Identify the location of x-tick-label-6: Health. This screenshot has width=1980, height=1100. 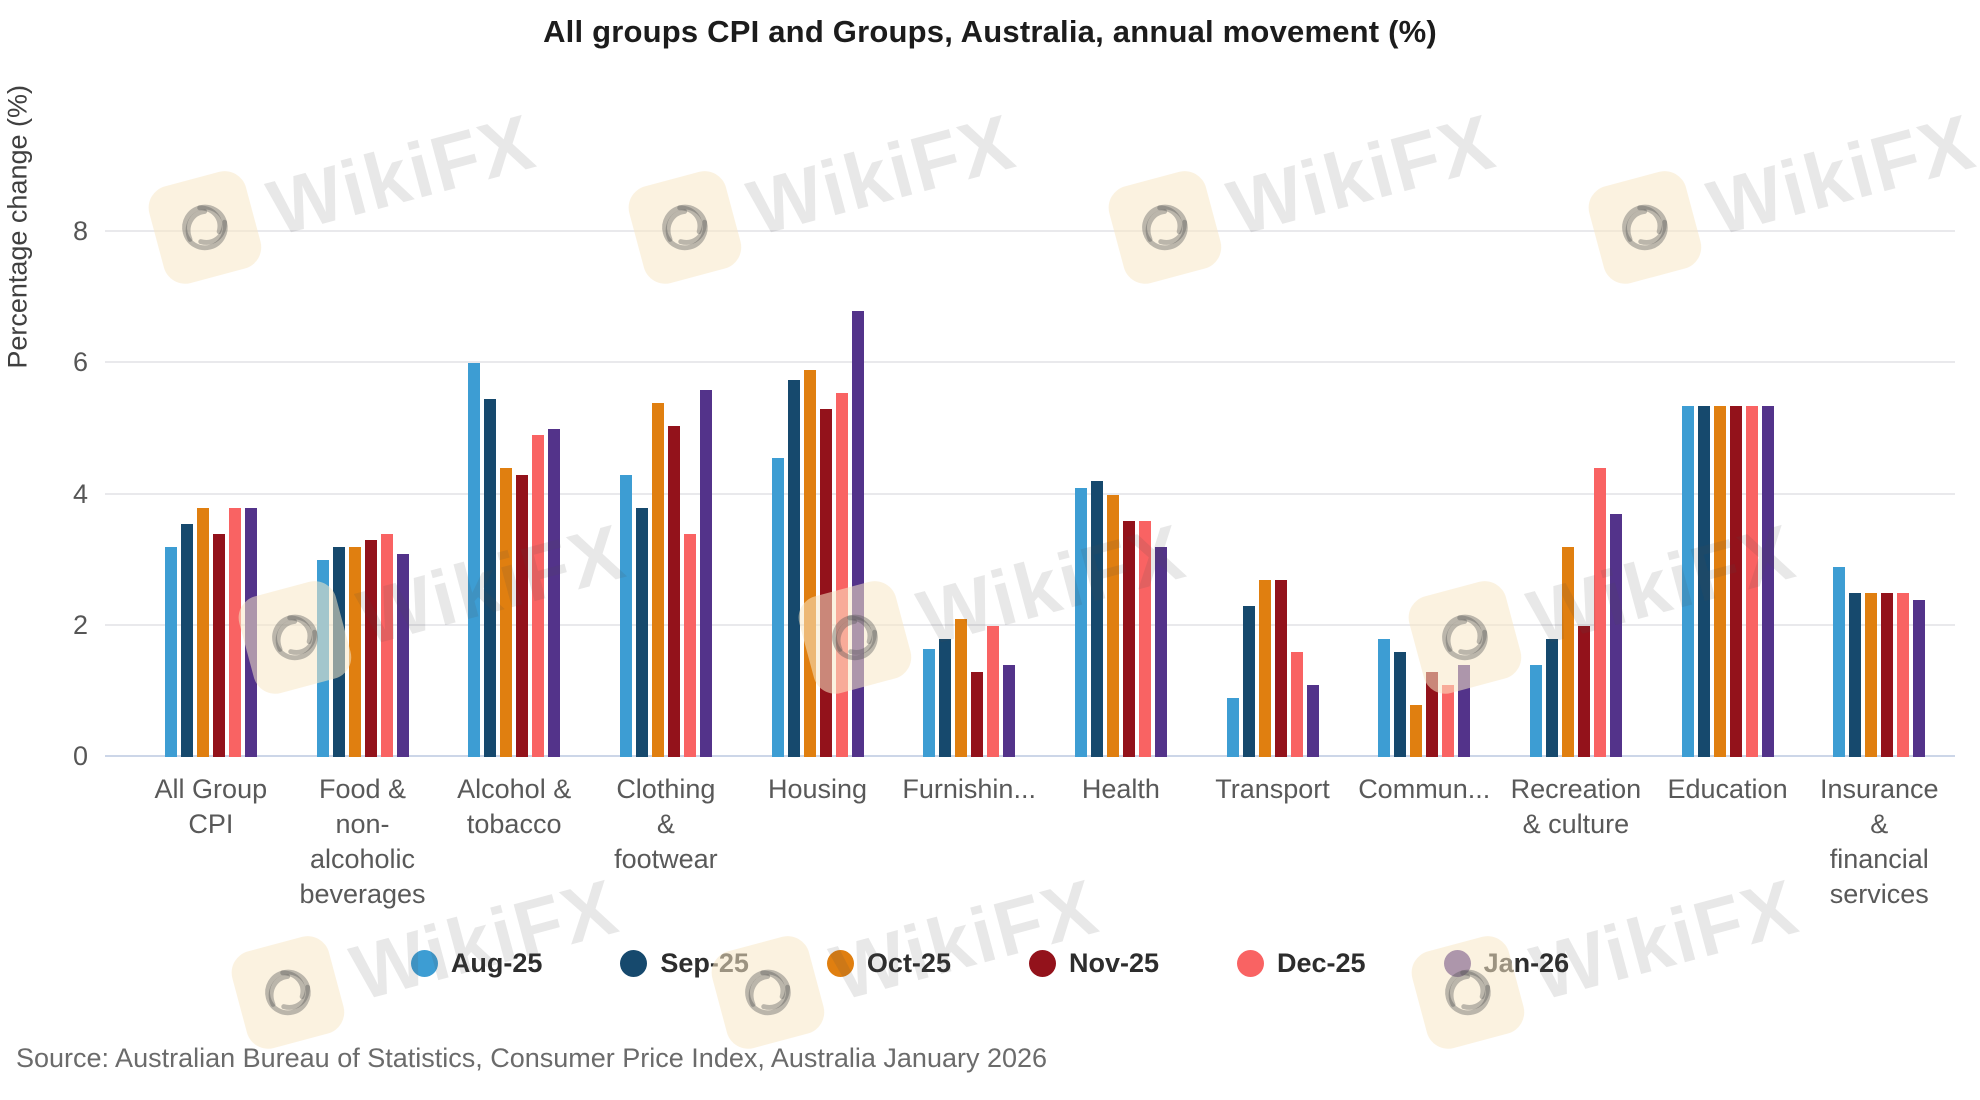
(1120, 789).